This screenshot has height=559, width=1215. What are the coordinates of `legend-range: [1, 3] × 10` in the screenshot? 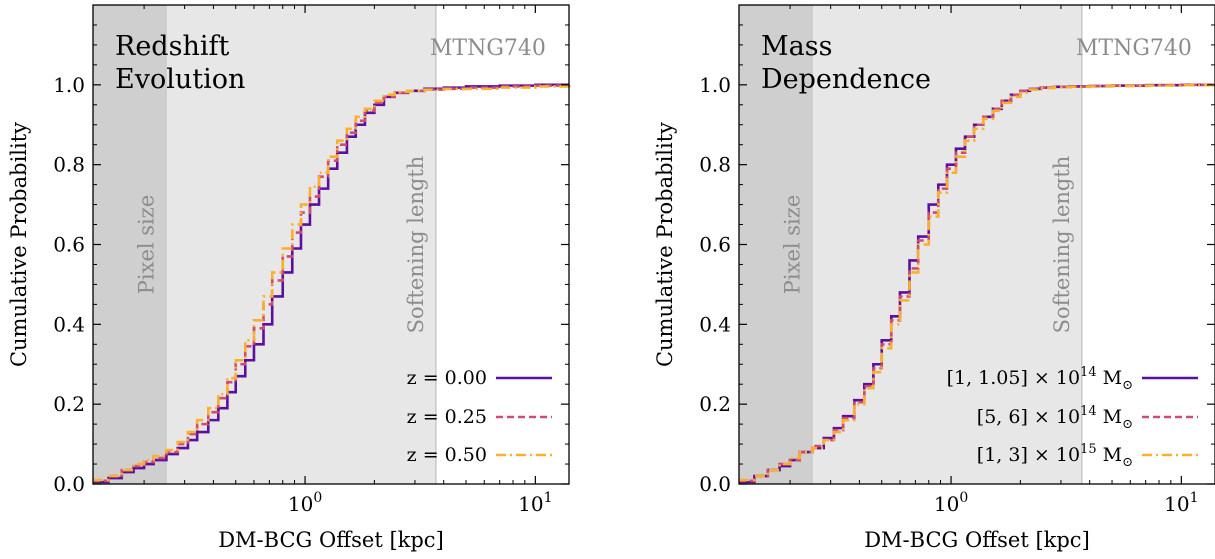 It's located at (1028, 455).